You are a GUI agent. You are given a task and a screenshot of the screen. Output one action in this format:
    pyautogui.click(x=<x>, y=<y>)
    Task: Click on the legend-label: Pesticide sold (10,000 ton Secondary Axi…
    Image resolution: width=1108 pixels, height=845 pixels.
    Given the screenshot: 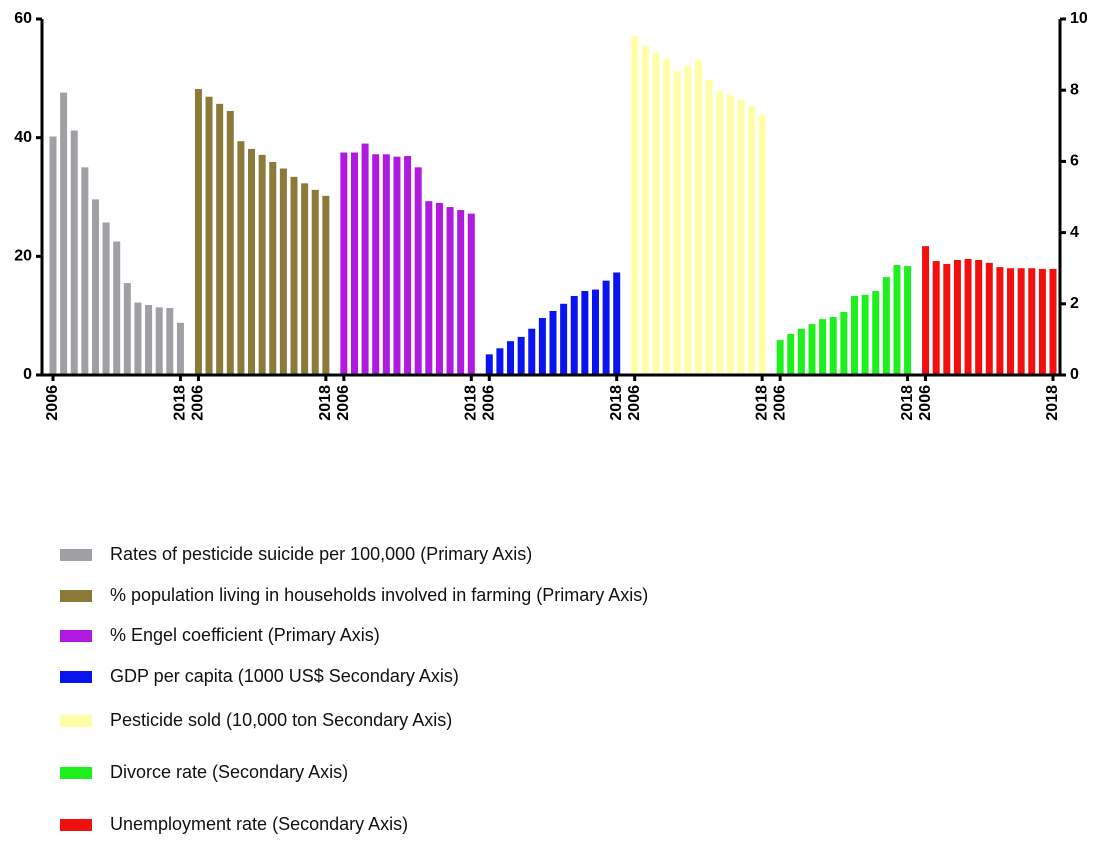 What is the action you would take?
    pyautogui.click(x=281, y=720)
    